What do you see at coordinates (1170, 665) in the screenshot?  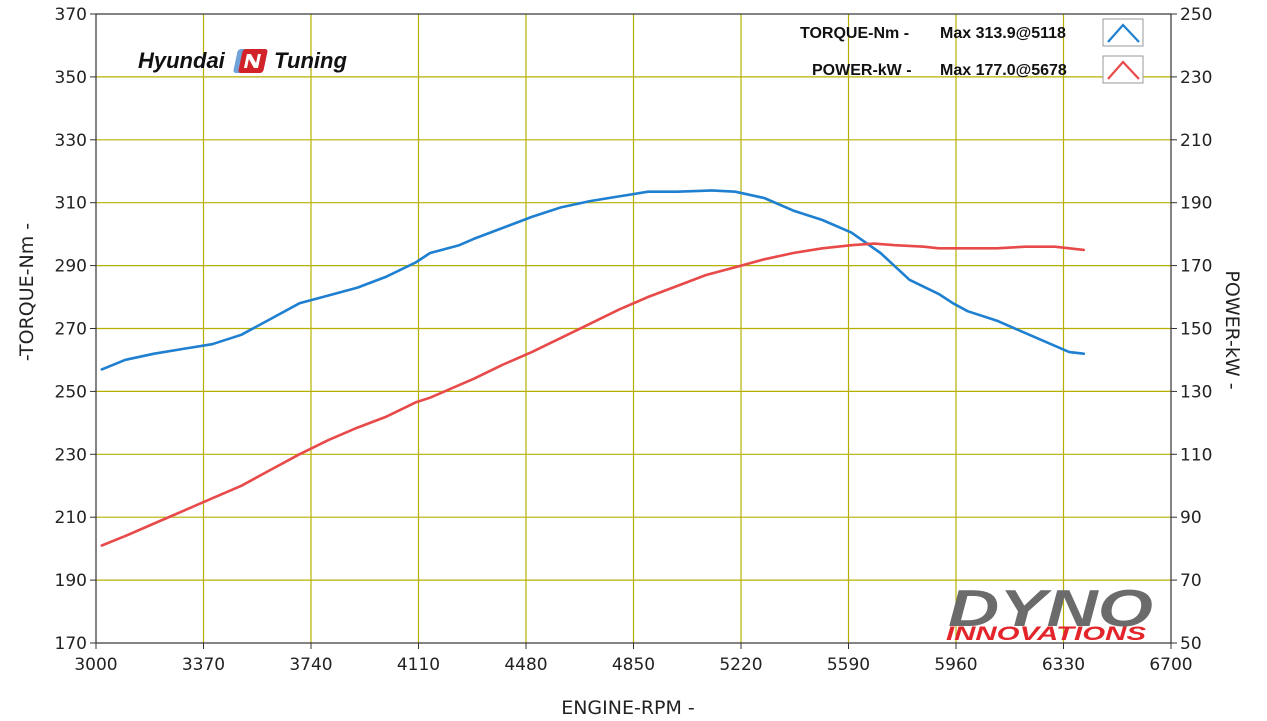 I see `x-tick-label: 6700` at bounding box center [1170, 665].